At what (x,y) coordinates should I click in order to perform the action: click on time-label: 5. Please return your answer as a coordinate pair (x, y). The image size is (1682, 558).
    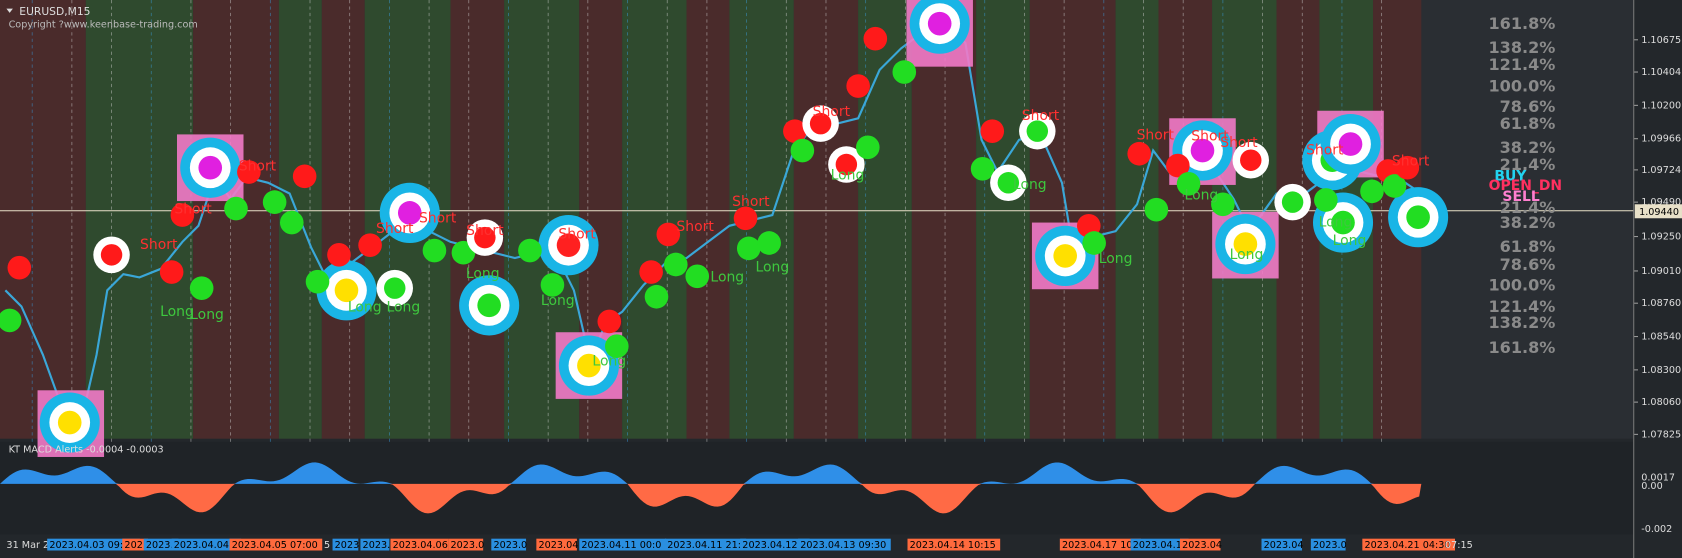
    Looking at the image, I should click on (327, 545).